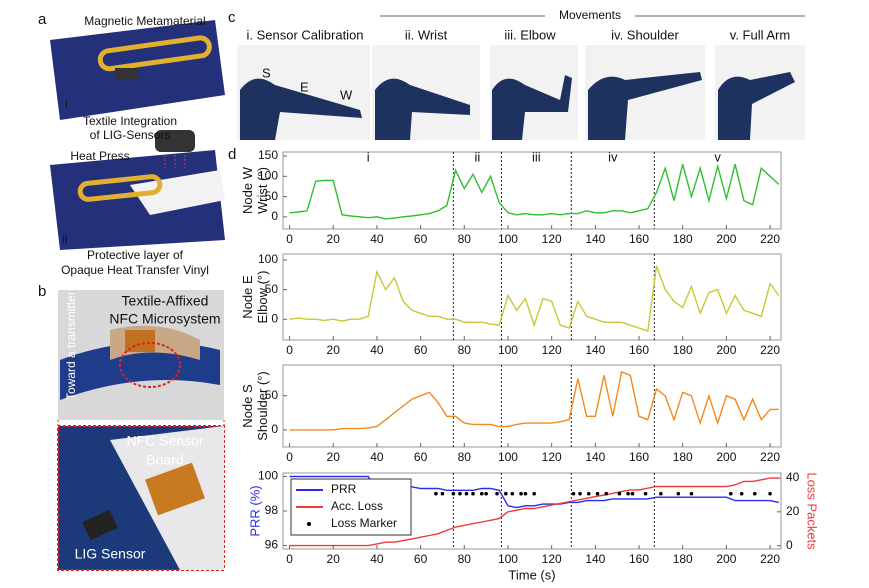 The width and height of the screenshot is (869, 588). What do you see at coordinates (272, 545) in the screenshot?
I see `y-tick-label: 96` at bounding box center [272, 545].